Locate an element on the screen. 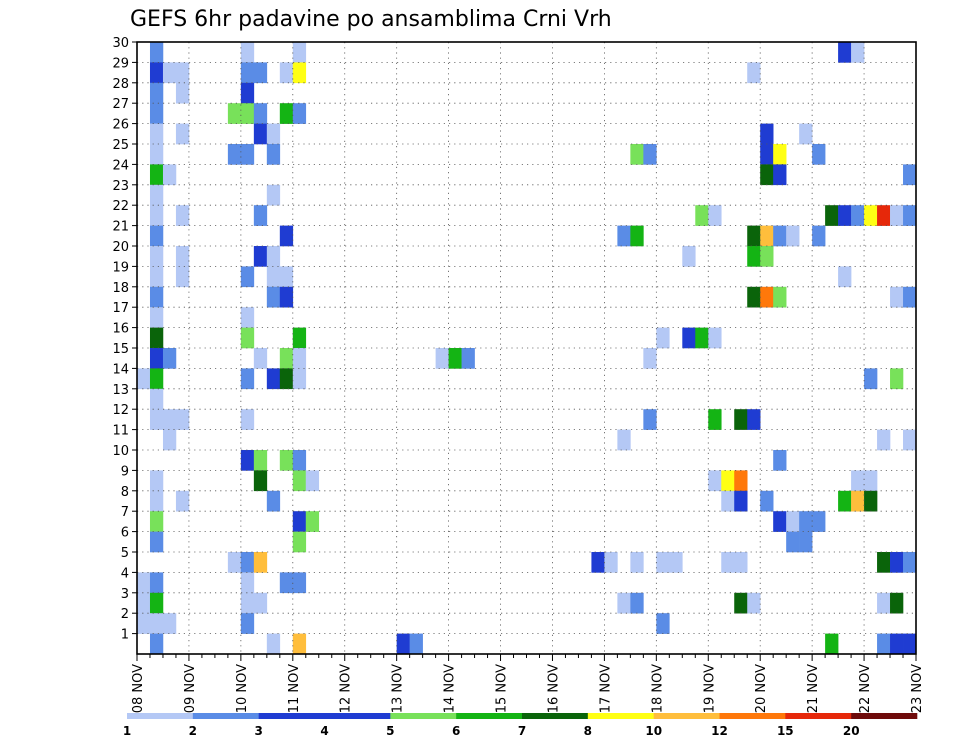  y-tick-label: 4 is located at coordinates (125, 573).